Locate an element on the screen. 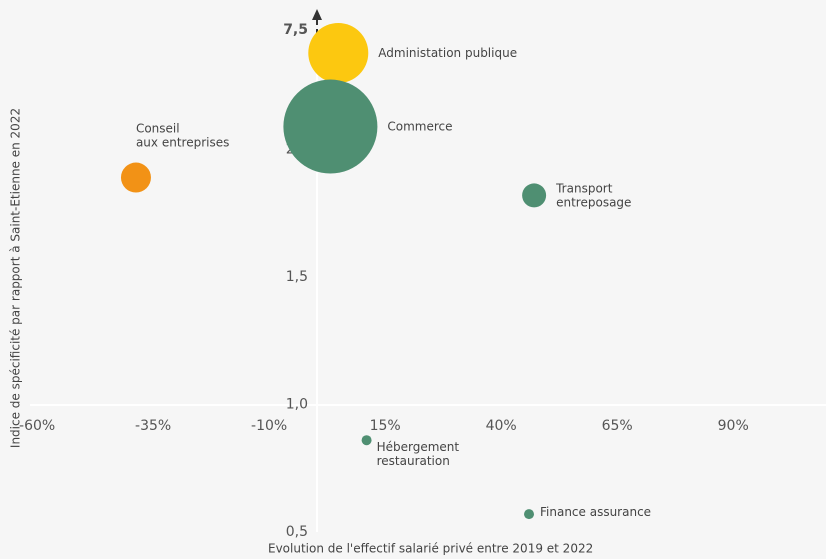  label-line: Transport is located at coordinates (584, 188).